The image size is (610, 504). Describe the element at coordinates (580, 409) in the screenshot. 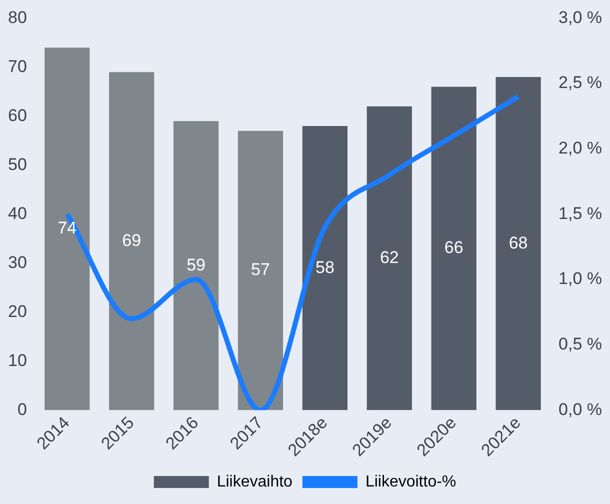

I see `y2-tick-label: 0,0 %` at that location.